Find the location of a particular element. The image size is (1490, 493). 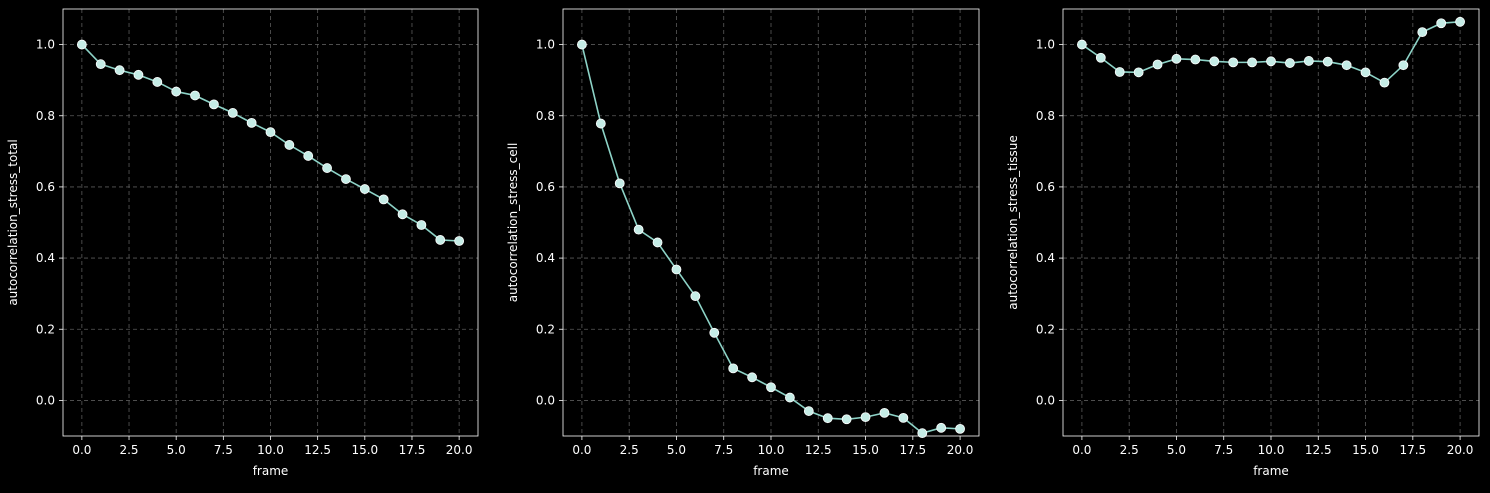

chart-1-xtick-label: 0.0 is located at coordinates (81, 450).